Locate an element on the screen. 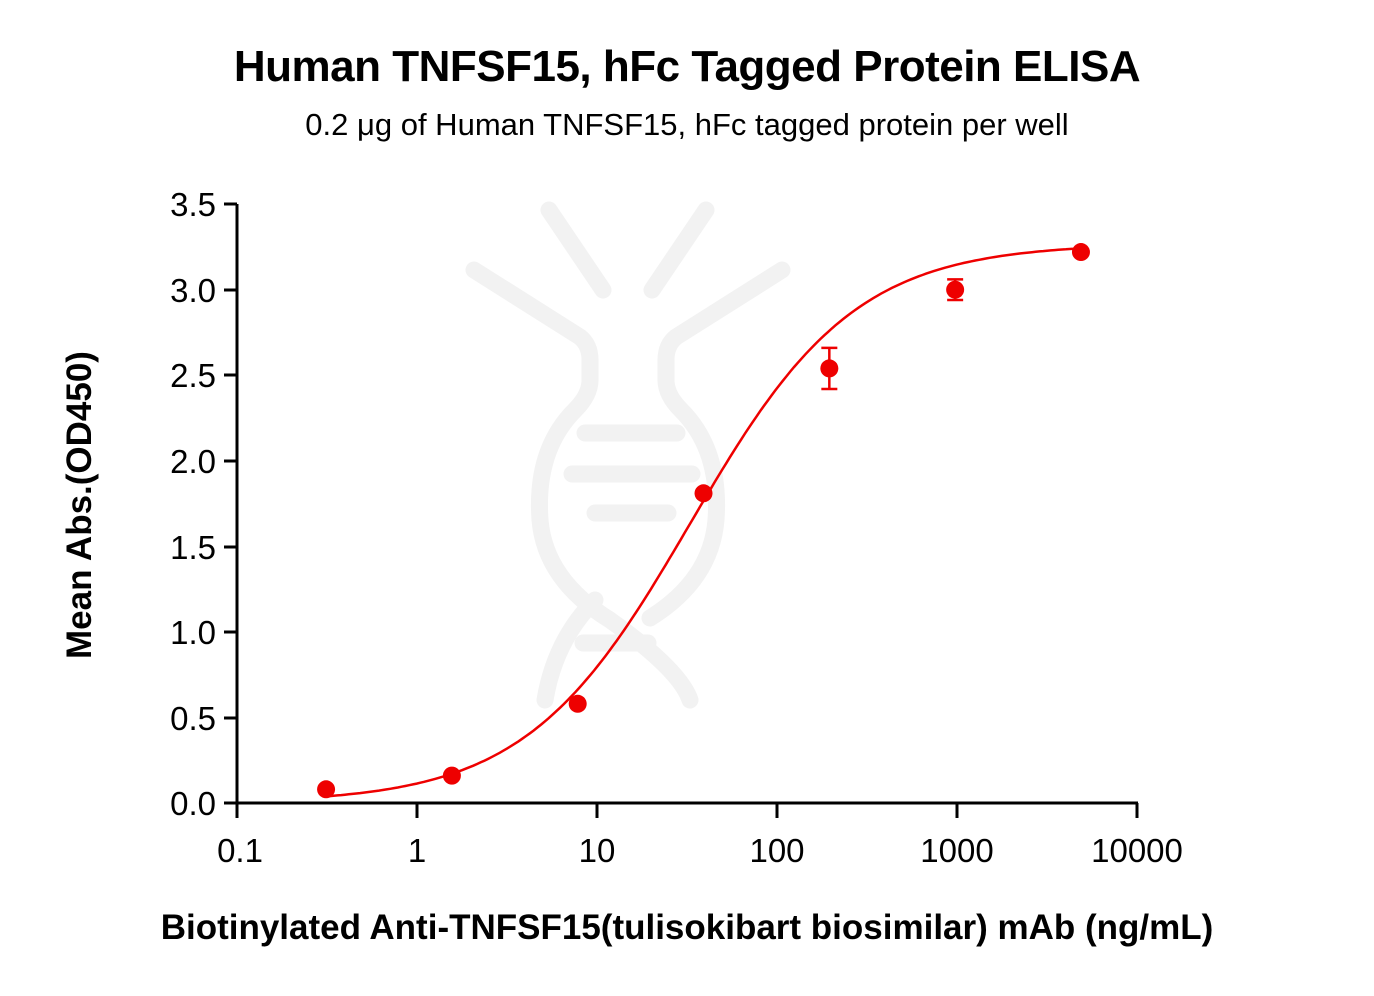  x-tick: 1 is located at coordinates (417, 850).